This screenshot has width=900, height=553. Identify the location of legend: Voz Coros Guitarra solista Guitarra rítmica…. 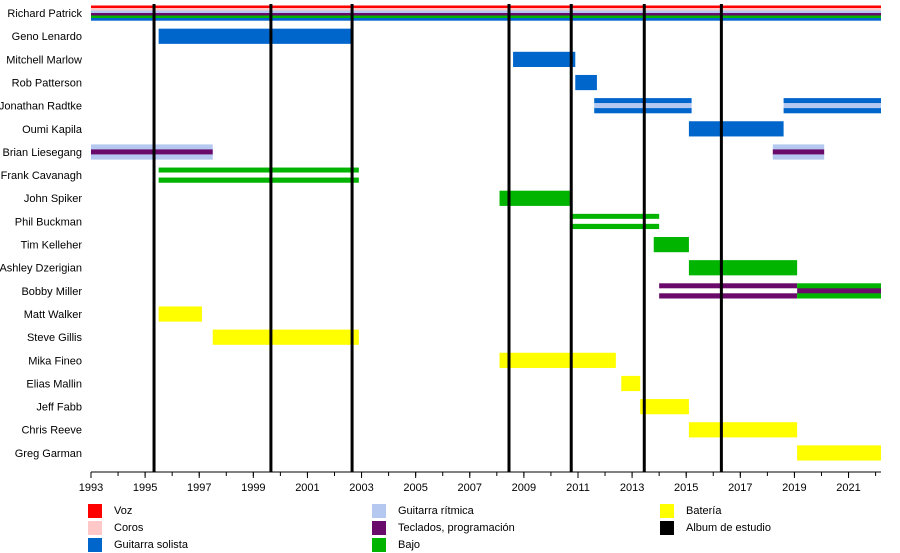
(450, 526).